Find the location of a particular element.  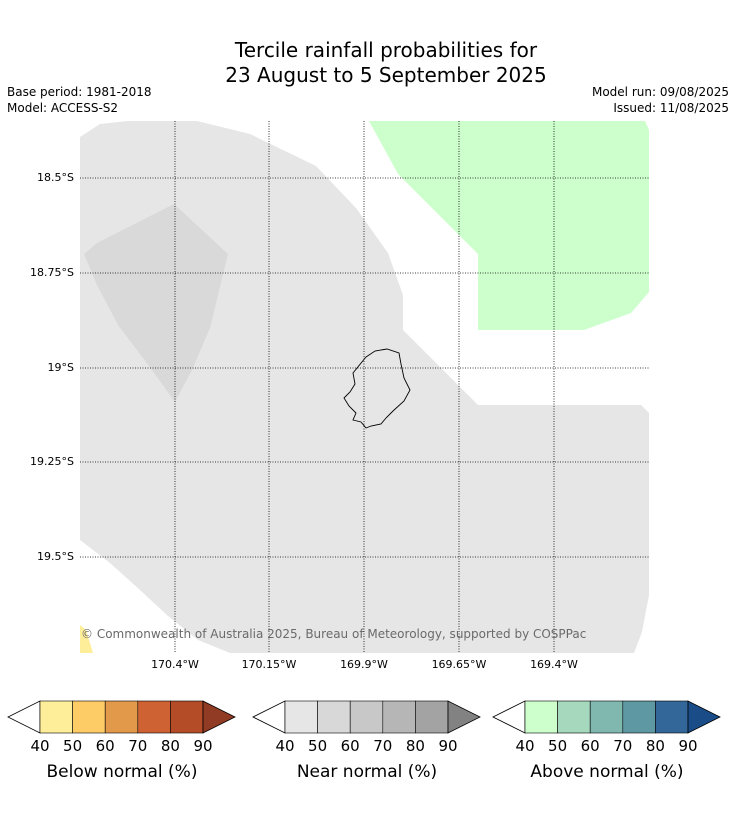

legend-below-normal: 40 50 60 70 80 90 Below normal (%) is located at coordinates (122, 741).